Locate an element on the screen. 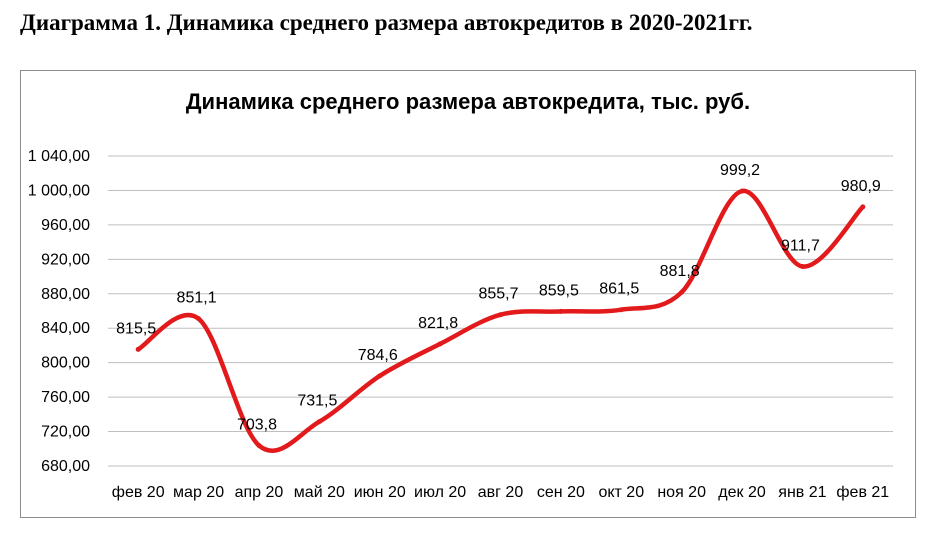  x-tick-label: ноя 20 is located at coordinates (681, 492).